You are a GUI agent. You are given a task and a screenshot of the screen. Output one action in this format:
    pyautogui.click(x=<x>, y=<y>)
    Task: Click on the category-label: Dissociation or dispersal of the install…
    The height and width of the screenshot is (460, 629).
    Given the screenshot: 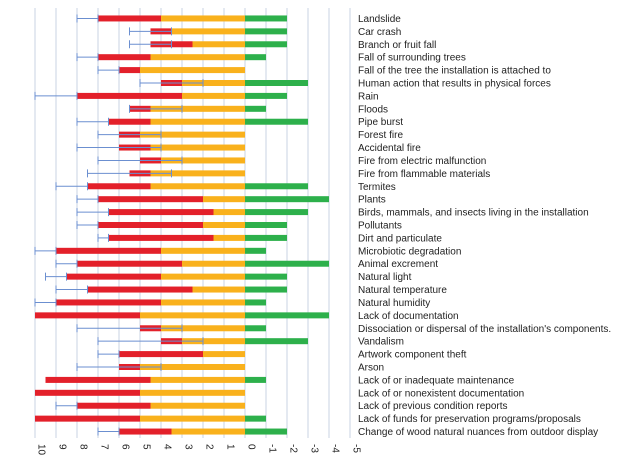 What is the action you would take?
    pyautogui.click(x=484, y=329)
    